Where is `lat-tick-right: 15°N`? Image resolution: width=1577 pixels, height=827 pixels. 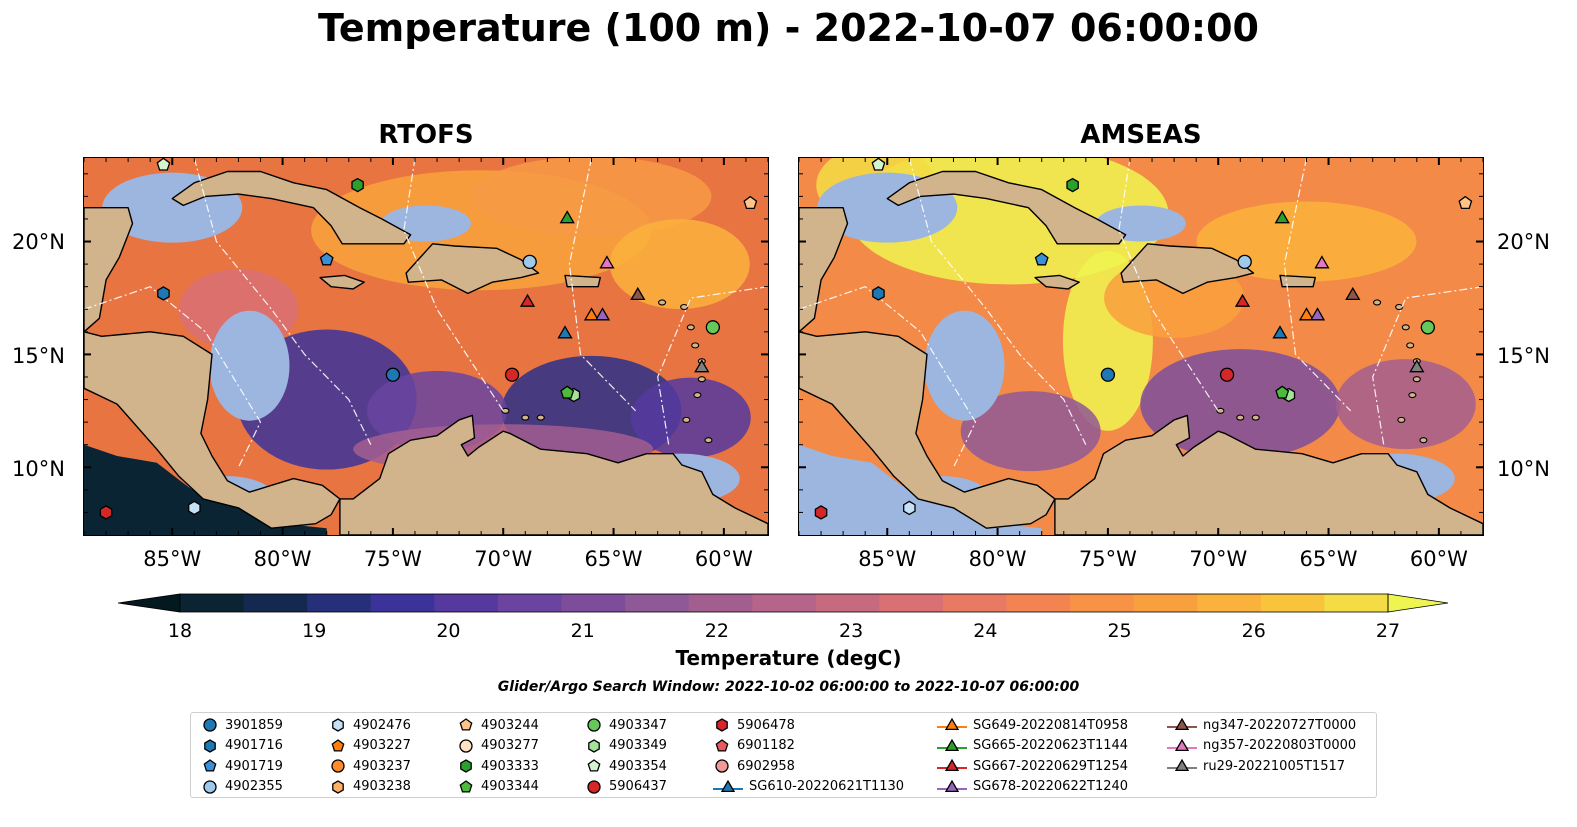 lat-tick-right: 15°N is located at coordinates (1523, 356).